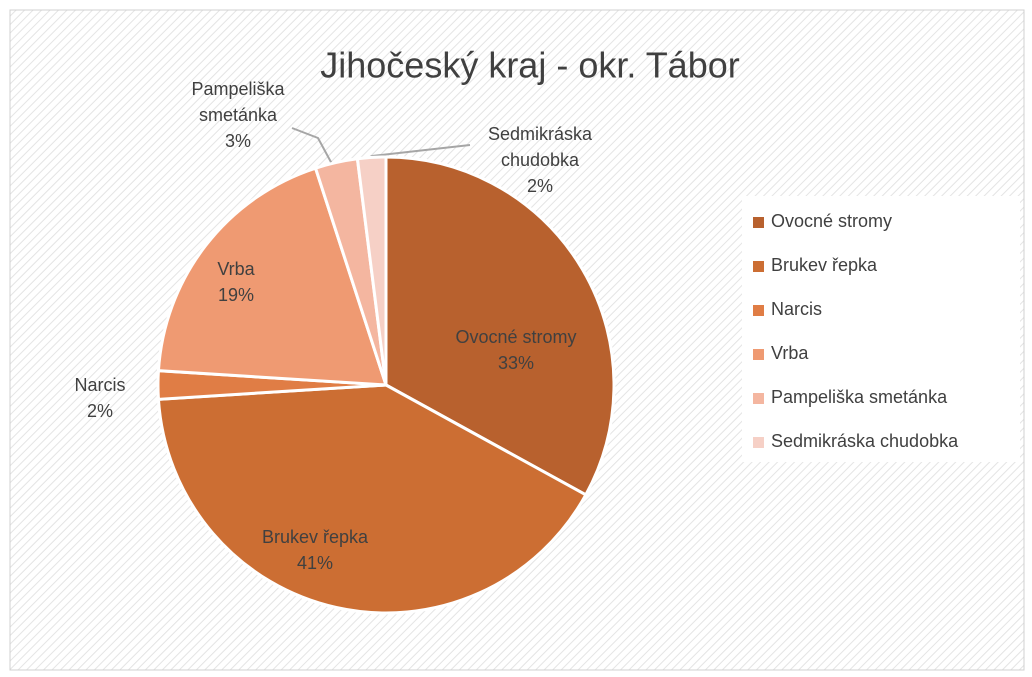 The image size is (1032, 677). What do you see at coordinates (516, 337) in the screenshot?
I see `label-category: Ovocné stromy` at bounding box center [516, 337].